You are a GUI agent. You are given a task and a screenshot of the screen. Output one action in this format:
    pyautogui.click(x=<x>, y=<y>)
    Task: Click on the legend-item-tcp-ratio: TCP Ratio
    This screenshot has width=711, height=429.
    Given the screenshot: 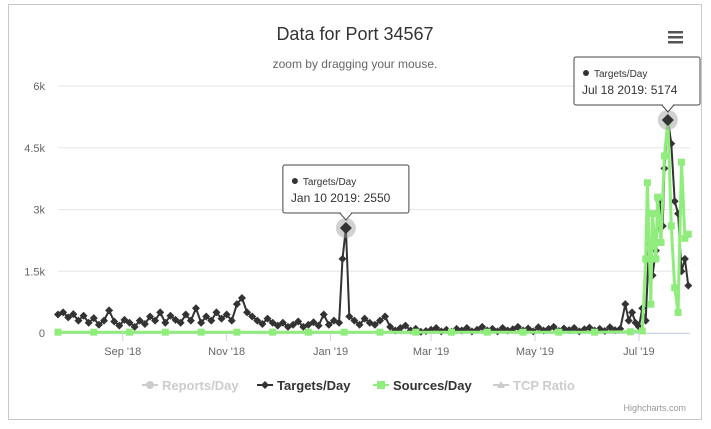 What is the action you would take?
    pyautogui.click(x=534, y=385)
    